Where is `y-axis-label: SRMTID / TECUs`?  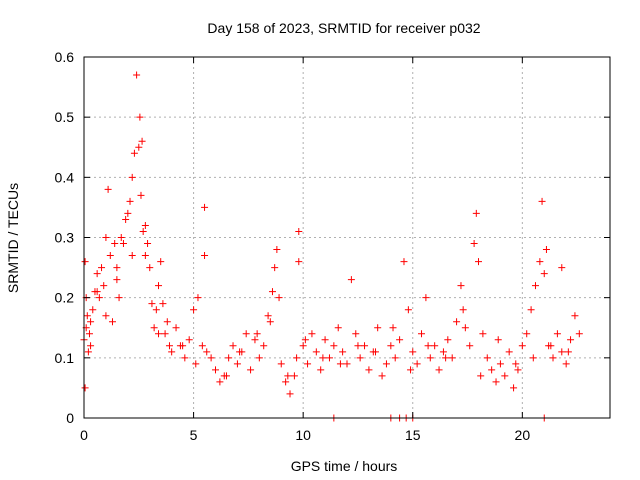 y-axis-label: SRMTID / TECUs is located at coordinates (13, 238).